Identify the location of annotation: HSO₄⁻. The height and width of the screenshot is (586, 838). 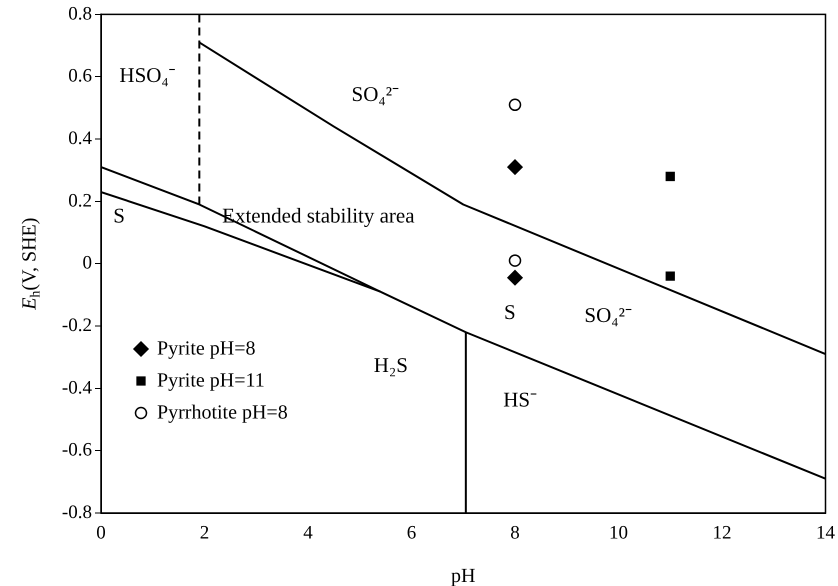
(147, 75).